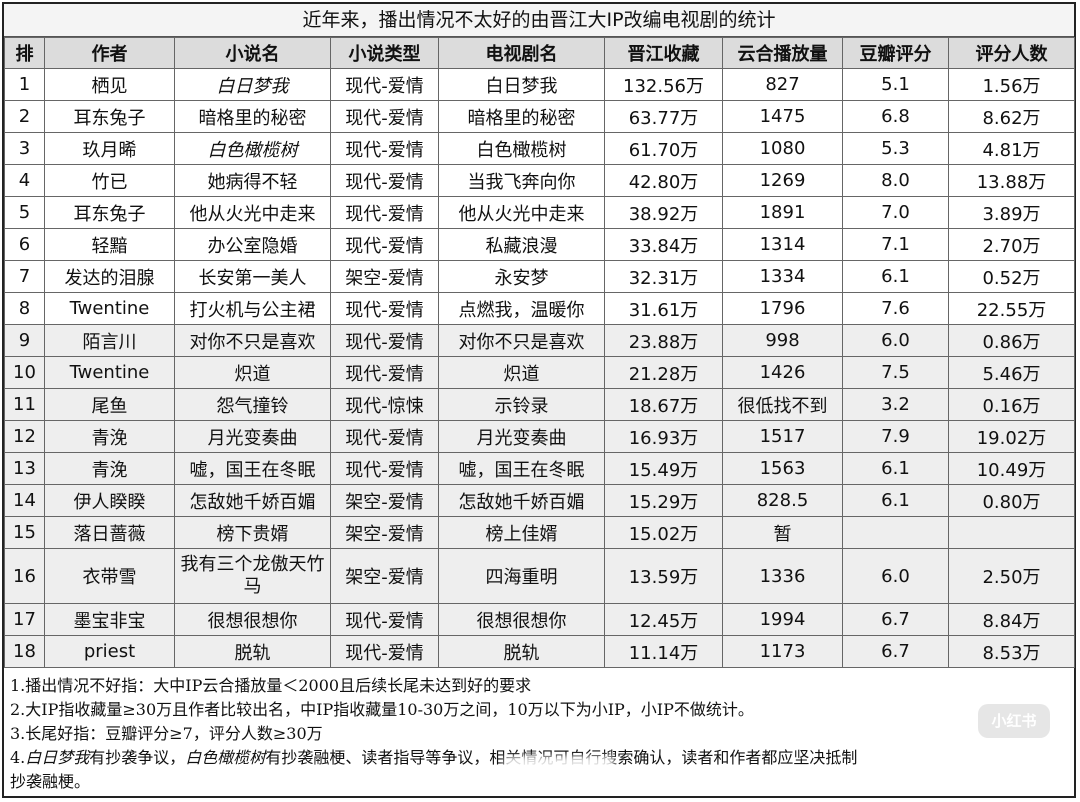  I want to click on table-cell: 2.70万, so click(1011, 244).